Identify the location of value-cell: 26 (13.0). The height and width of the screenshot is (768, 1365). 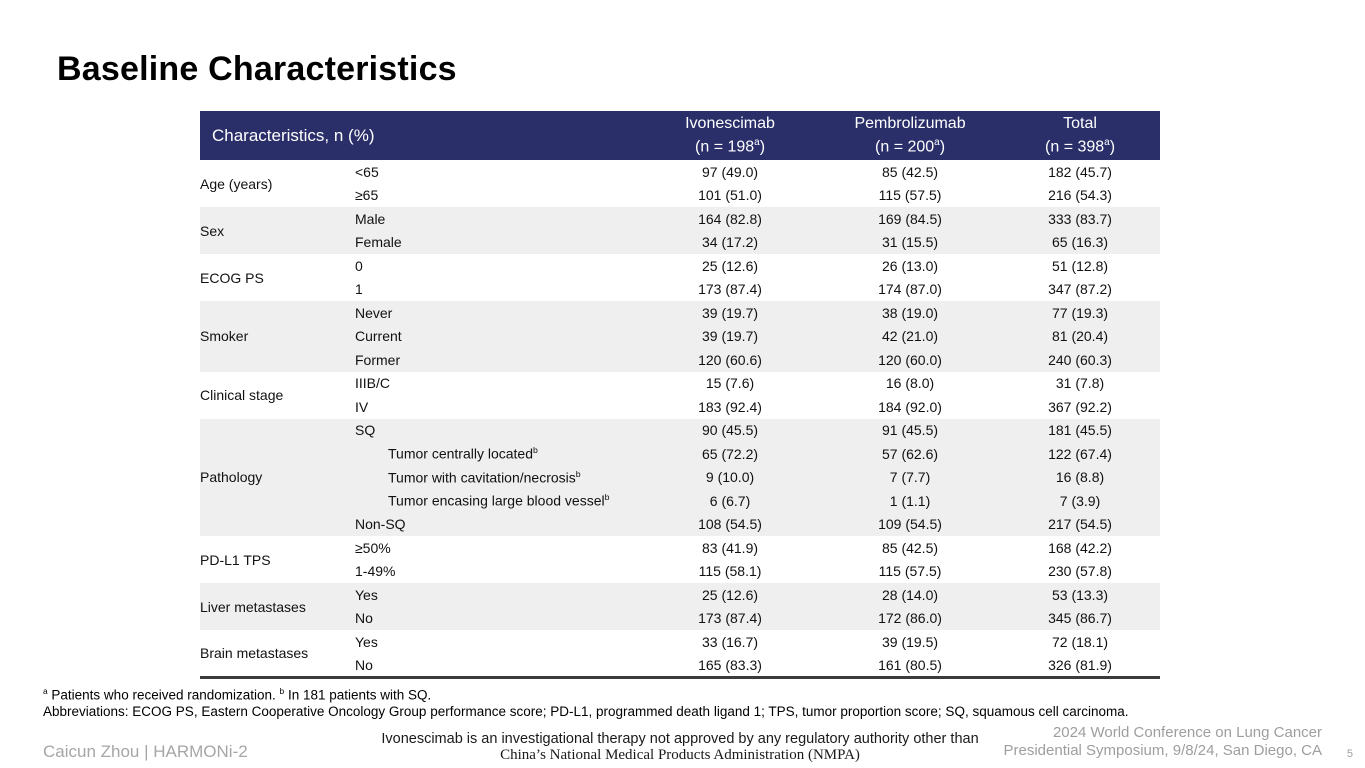
(910, 265).